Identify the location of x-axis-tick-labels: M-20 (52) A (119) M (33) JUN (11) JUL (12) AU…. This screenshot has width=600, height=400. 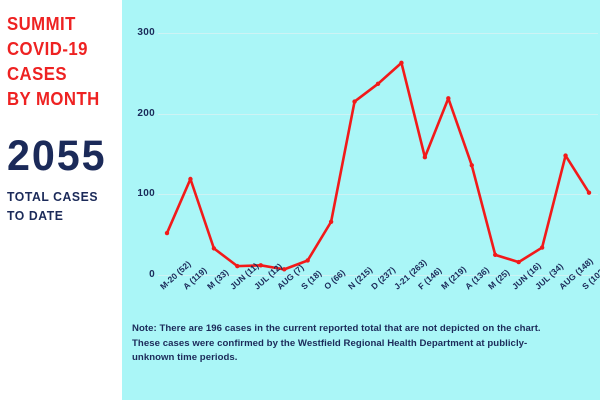
(361, 289).